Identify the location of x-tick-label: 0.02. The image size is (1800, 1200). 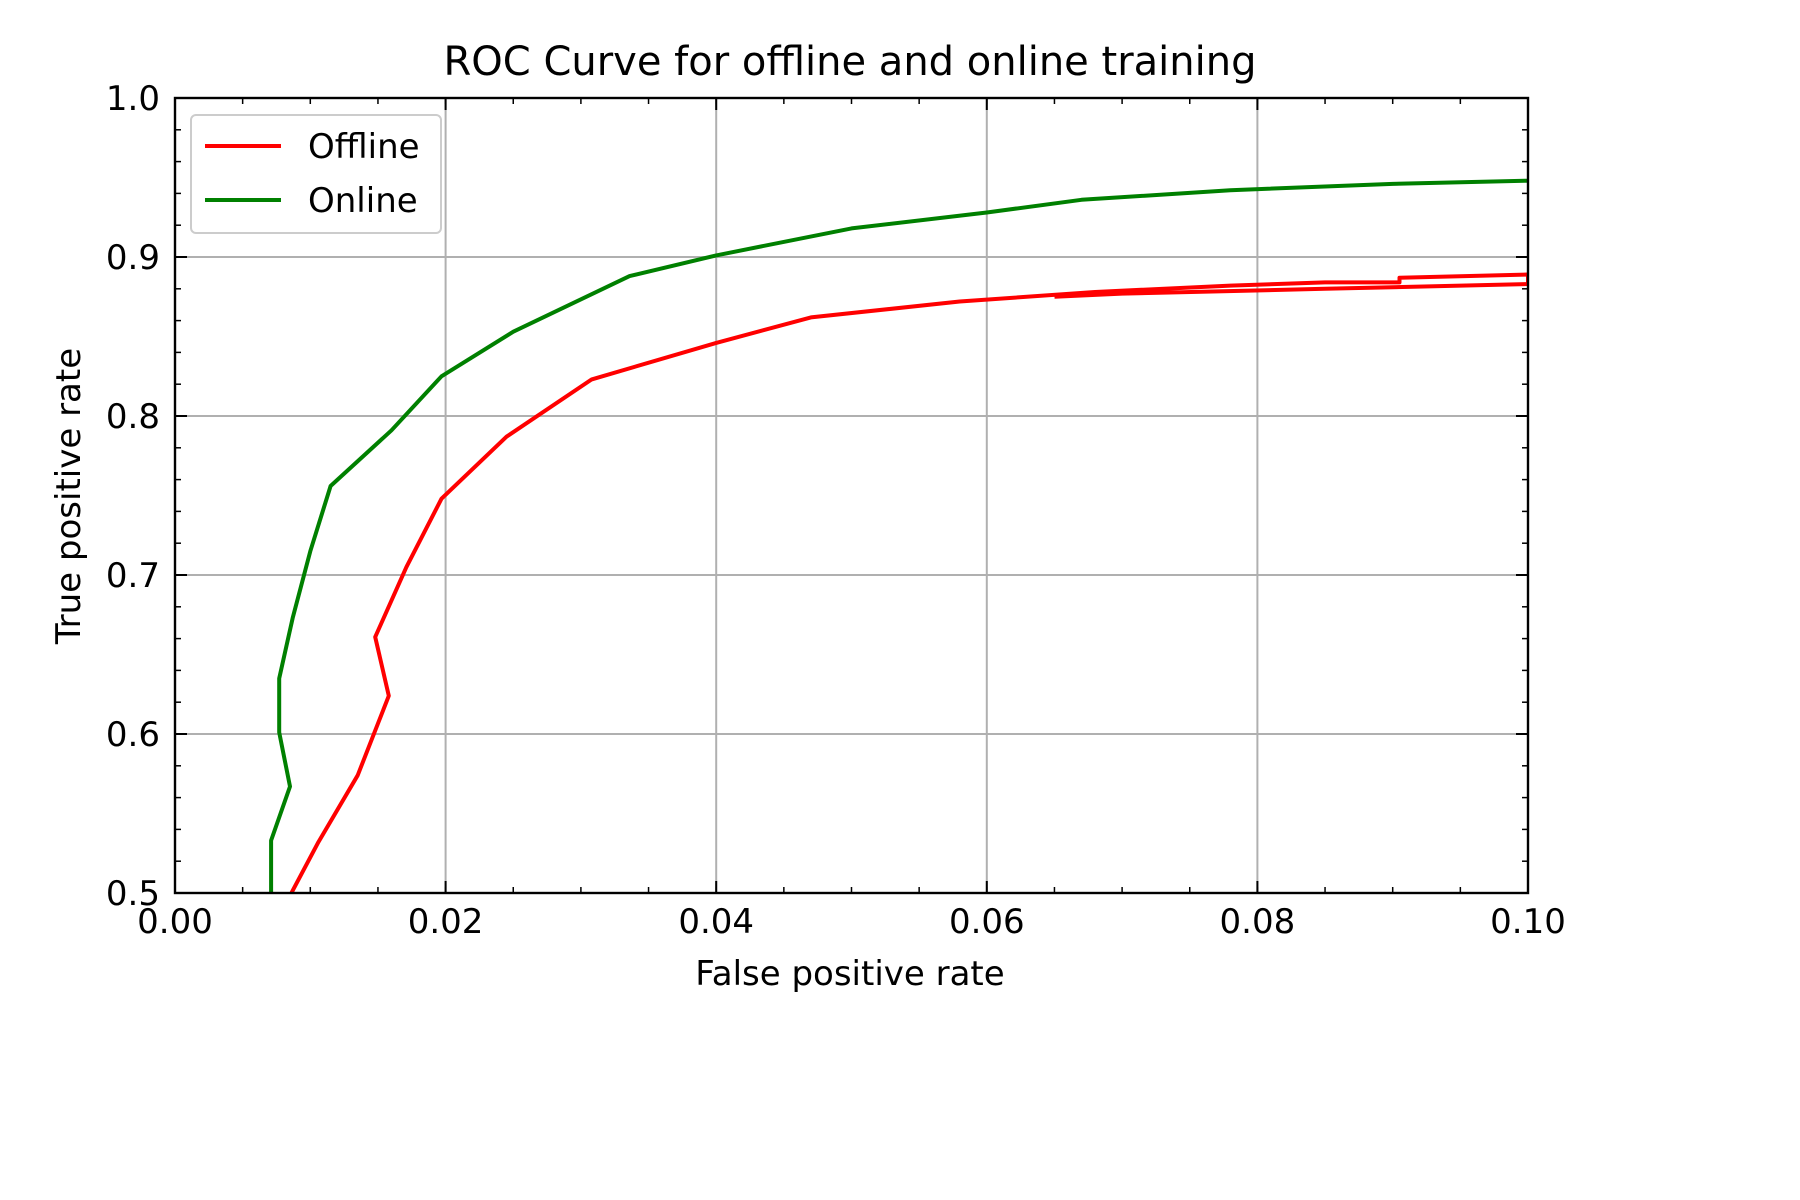
(446, 922).